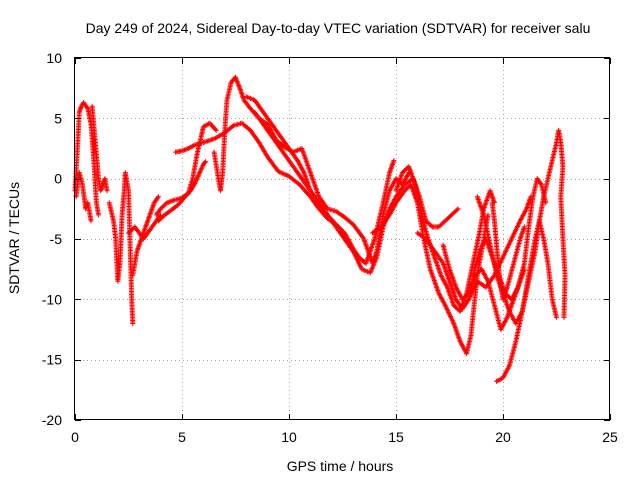 The width and height of the screenshot is (640, 480). I want to click on y-tick-label: 10, so click(54, 58).